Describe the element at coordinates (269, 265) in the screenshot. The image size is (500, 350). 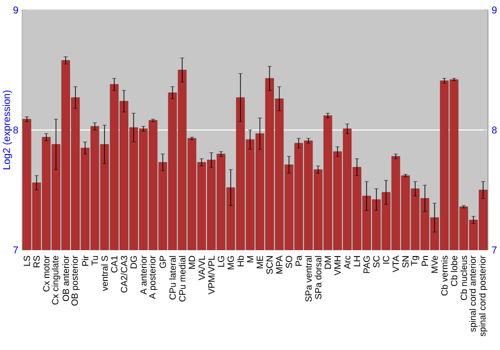
I see `x-tick-label: SCN` at that location.